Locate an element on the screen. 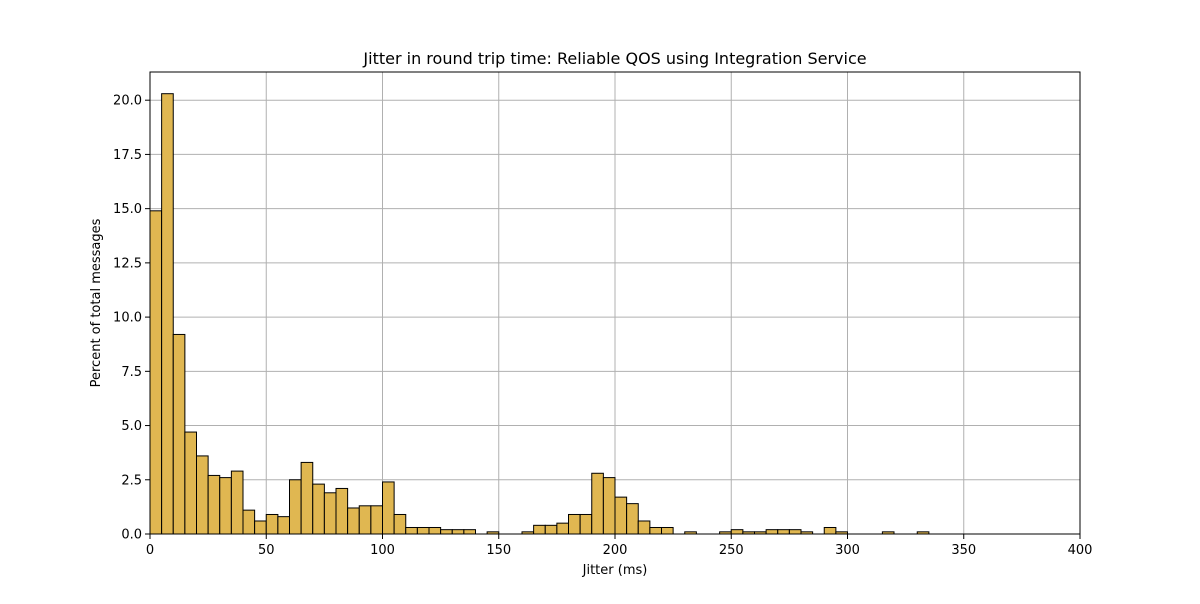  x-tick-label: 300 is located at coordinates (847, 550).